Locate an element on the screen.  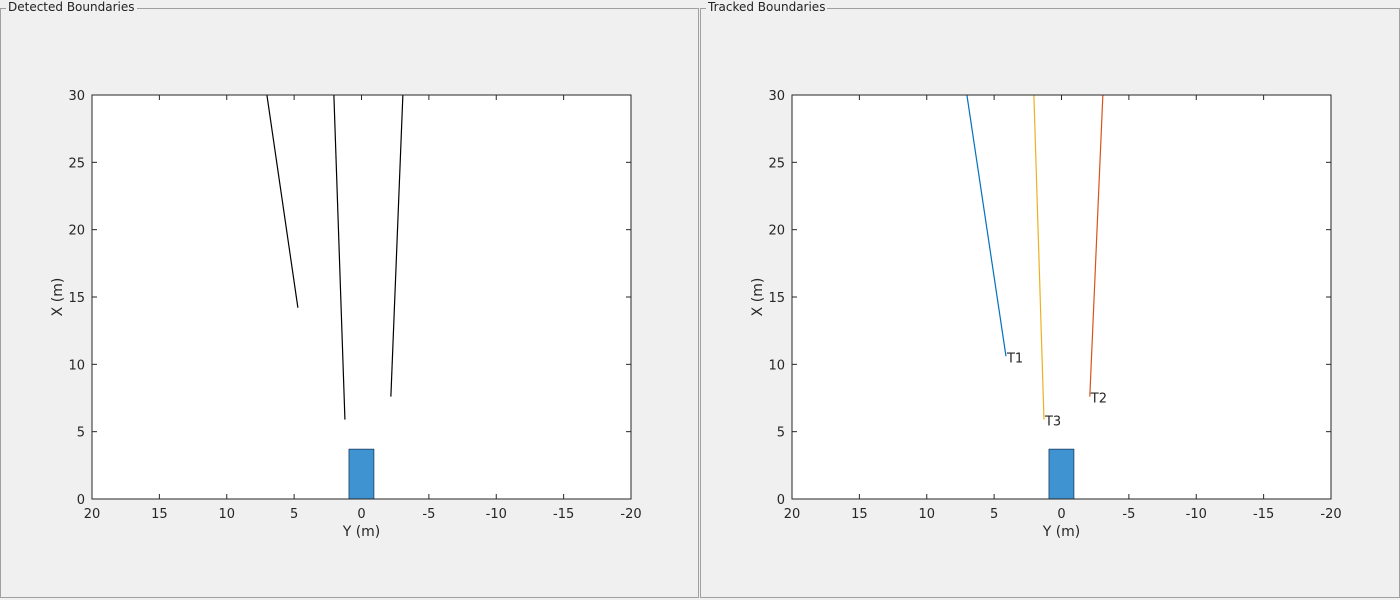
panel-title: Tracked Boundaries is located at coordinates (767, 7).